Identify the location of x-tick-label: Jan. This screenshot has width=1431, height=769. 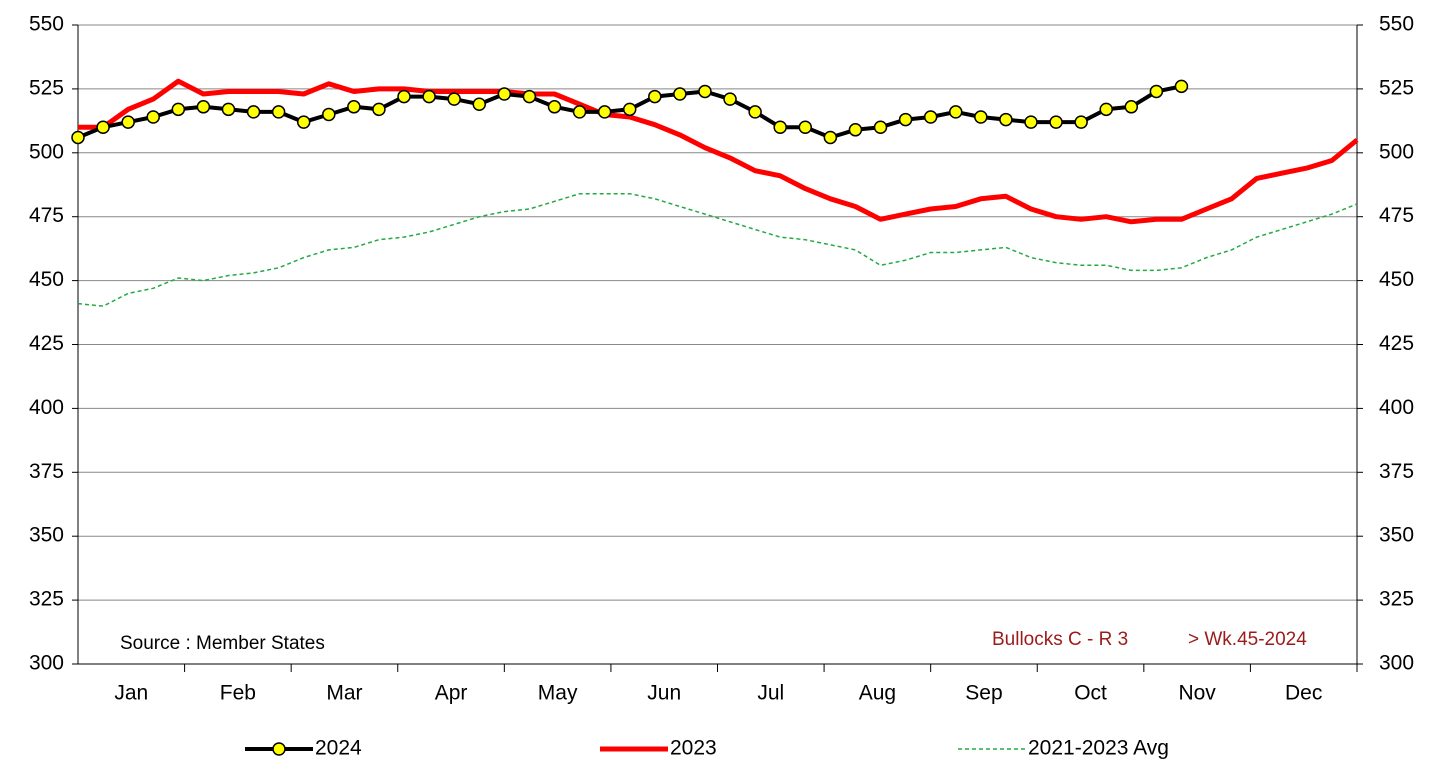
(131, 693).